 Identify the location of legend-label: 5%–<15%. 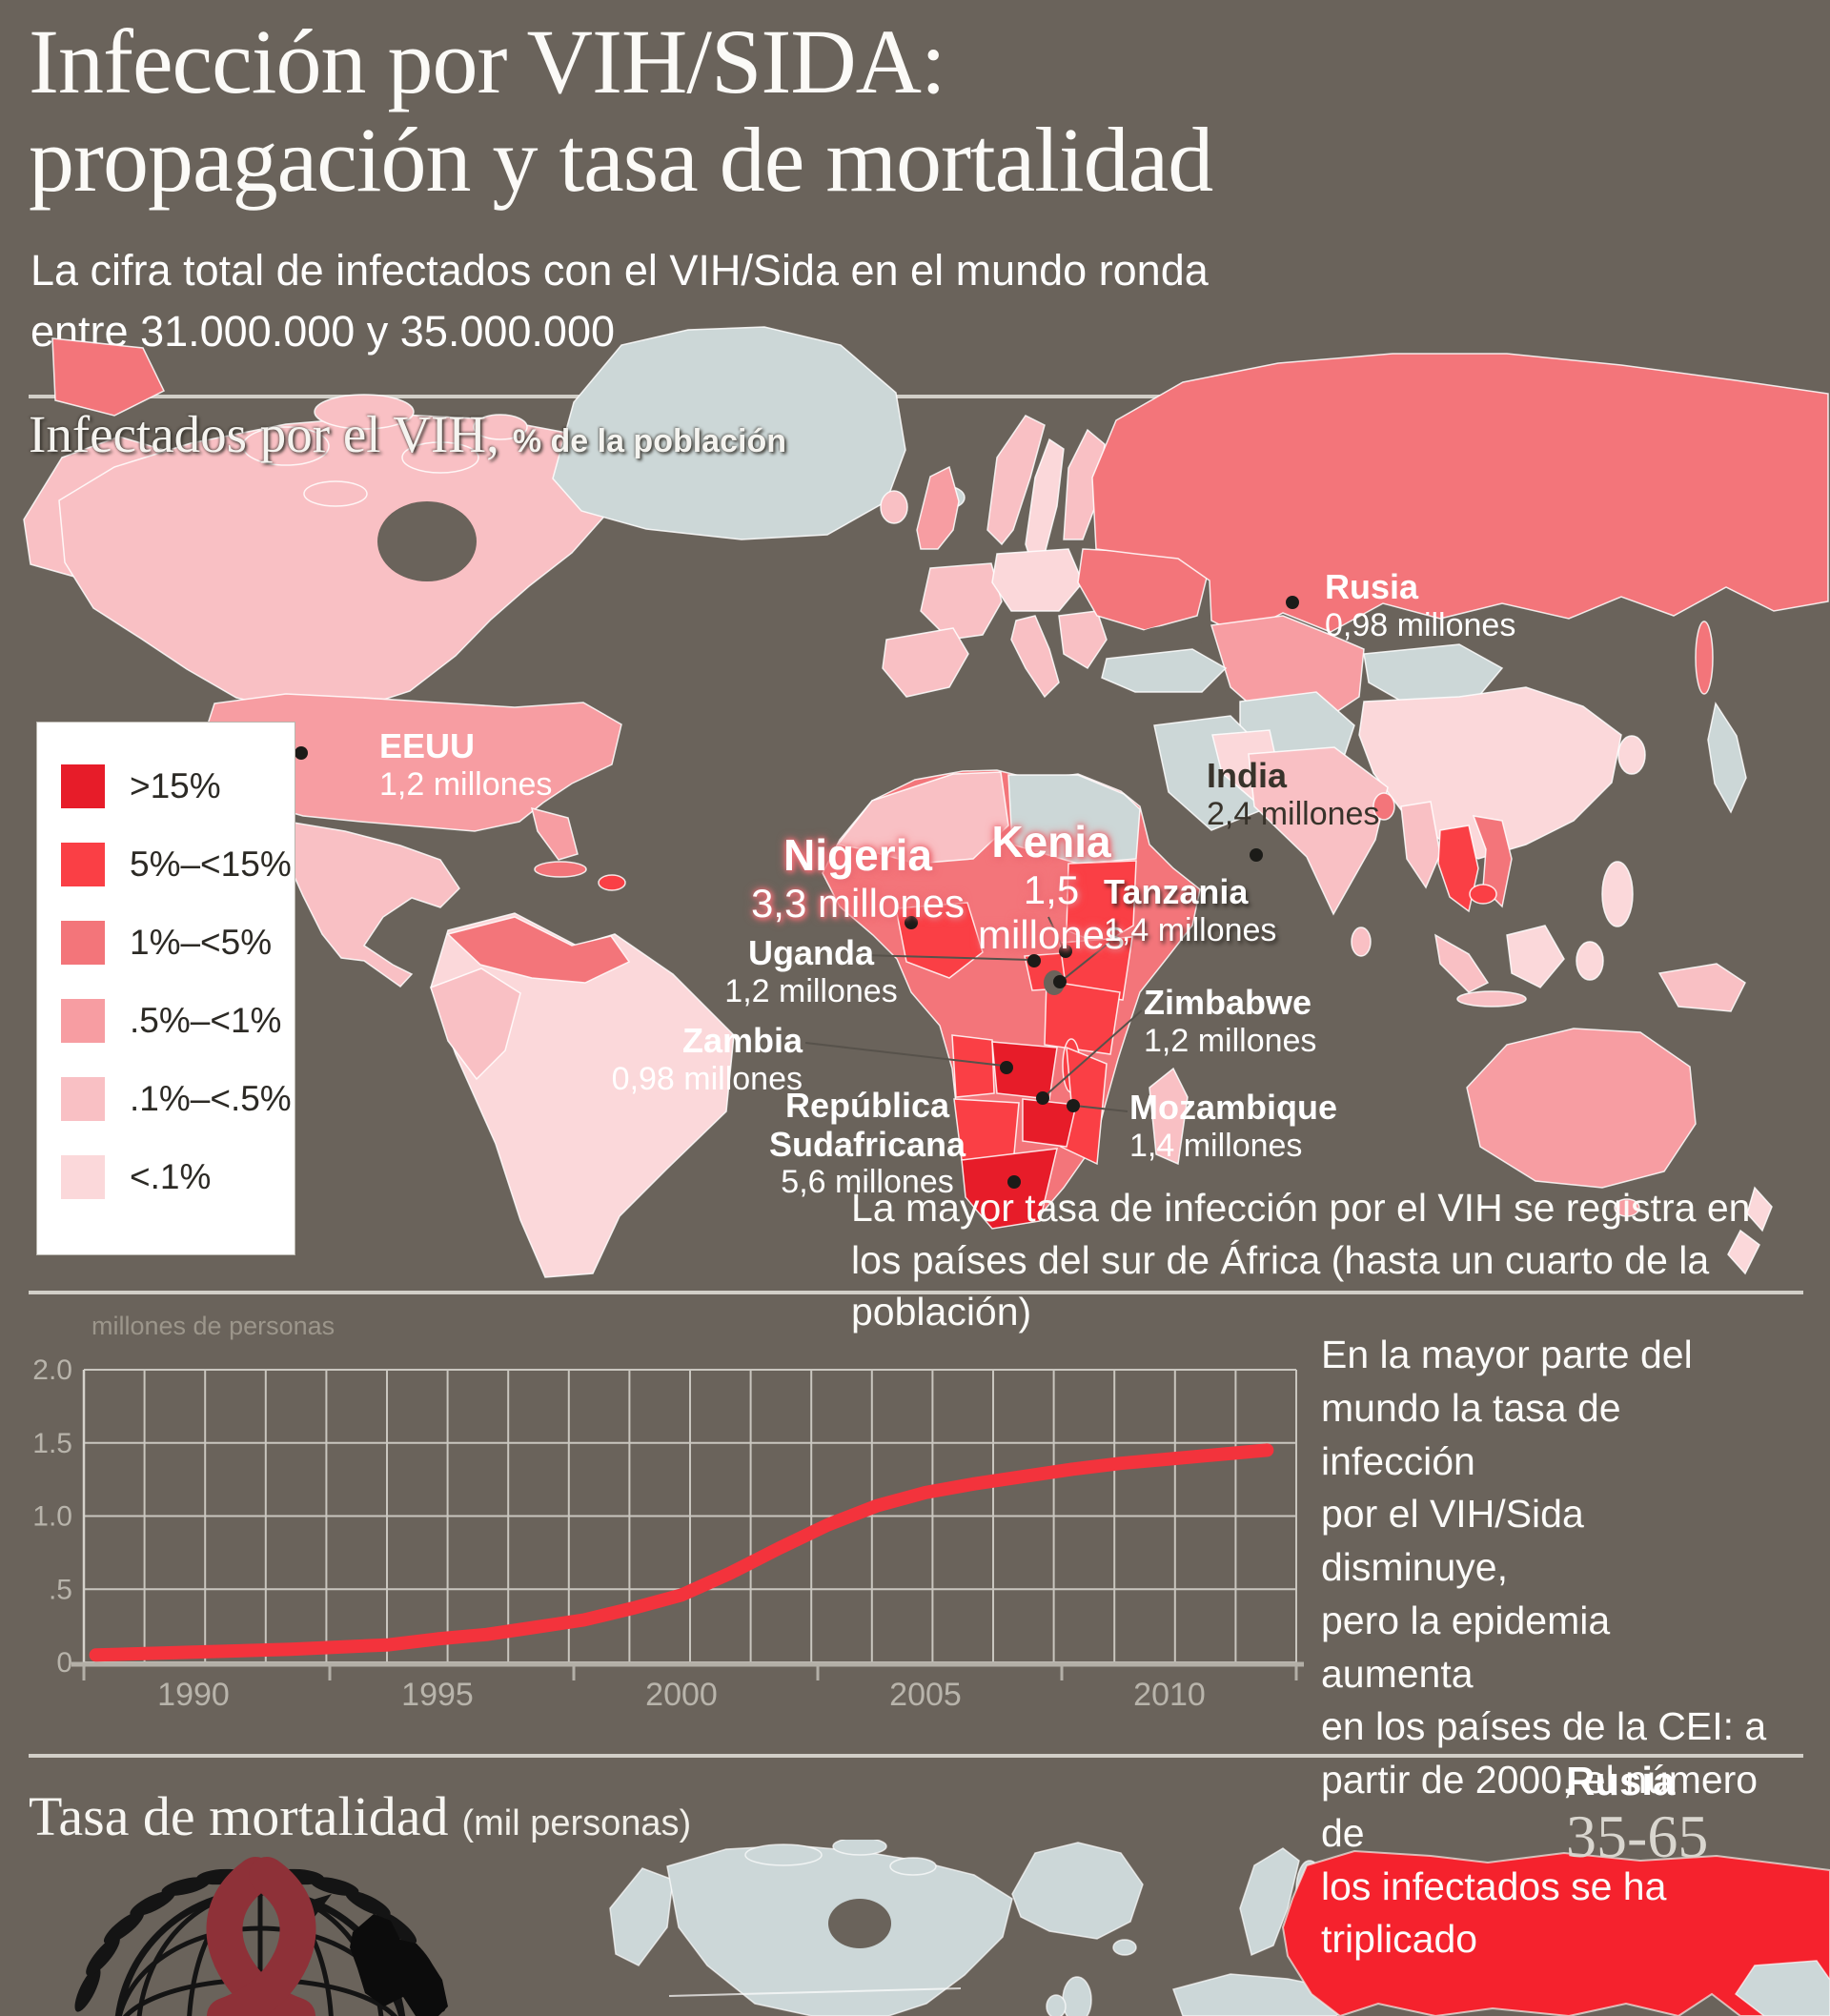
(211, 864).